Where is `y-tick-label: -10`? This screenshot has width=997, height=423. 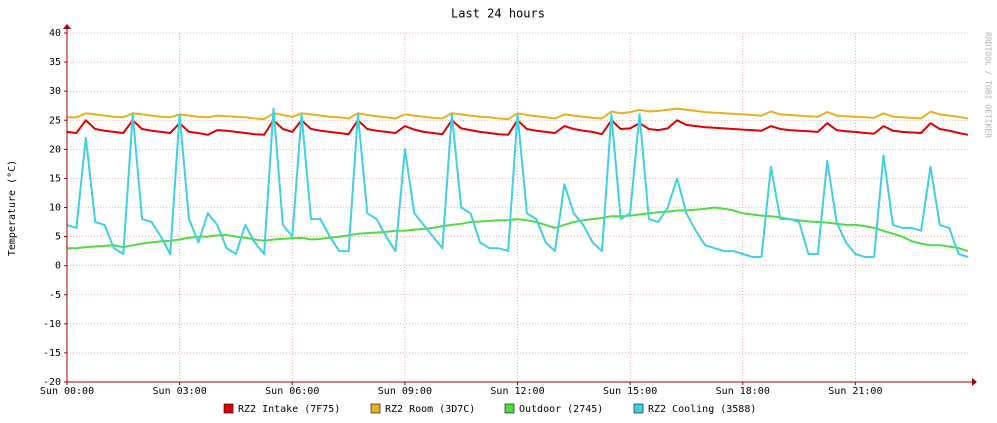 y-tick-label: -10 is located at coordinates (52, 324).